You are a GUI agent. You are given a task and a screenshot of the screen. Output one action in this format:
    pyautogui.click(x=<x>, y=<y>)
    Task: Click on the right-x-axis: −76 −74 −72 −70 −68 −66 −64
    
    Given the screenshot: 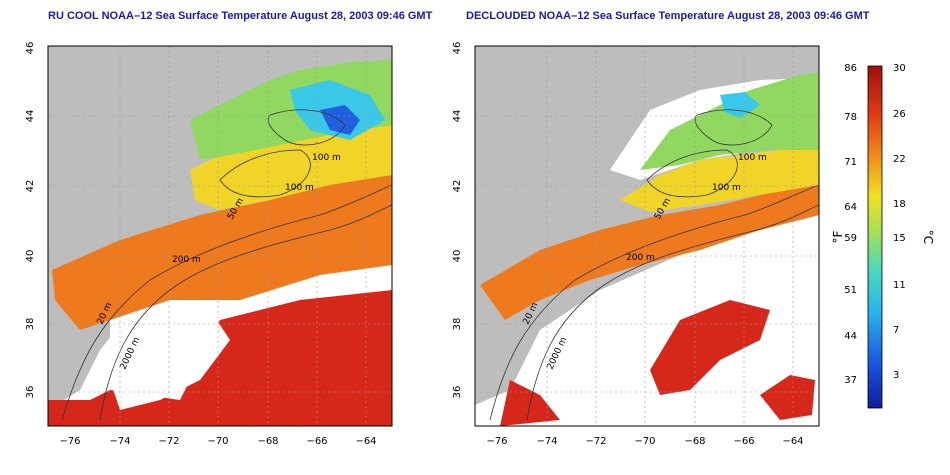 What is the action you would take?
    pyautogui.click(x=644, y=441)
    